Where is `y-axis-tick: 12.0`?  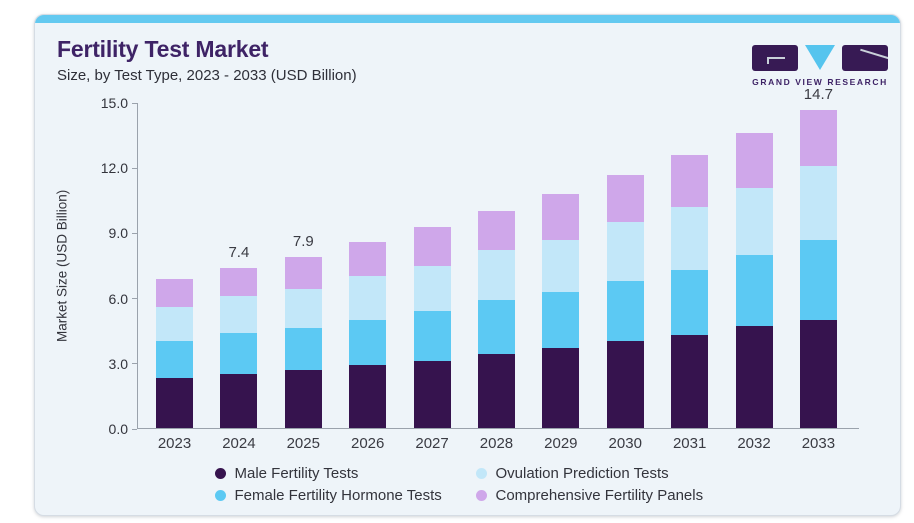 y-axis-tick: 12.0 is located at coordinates (119, 168).